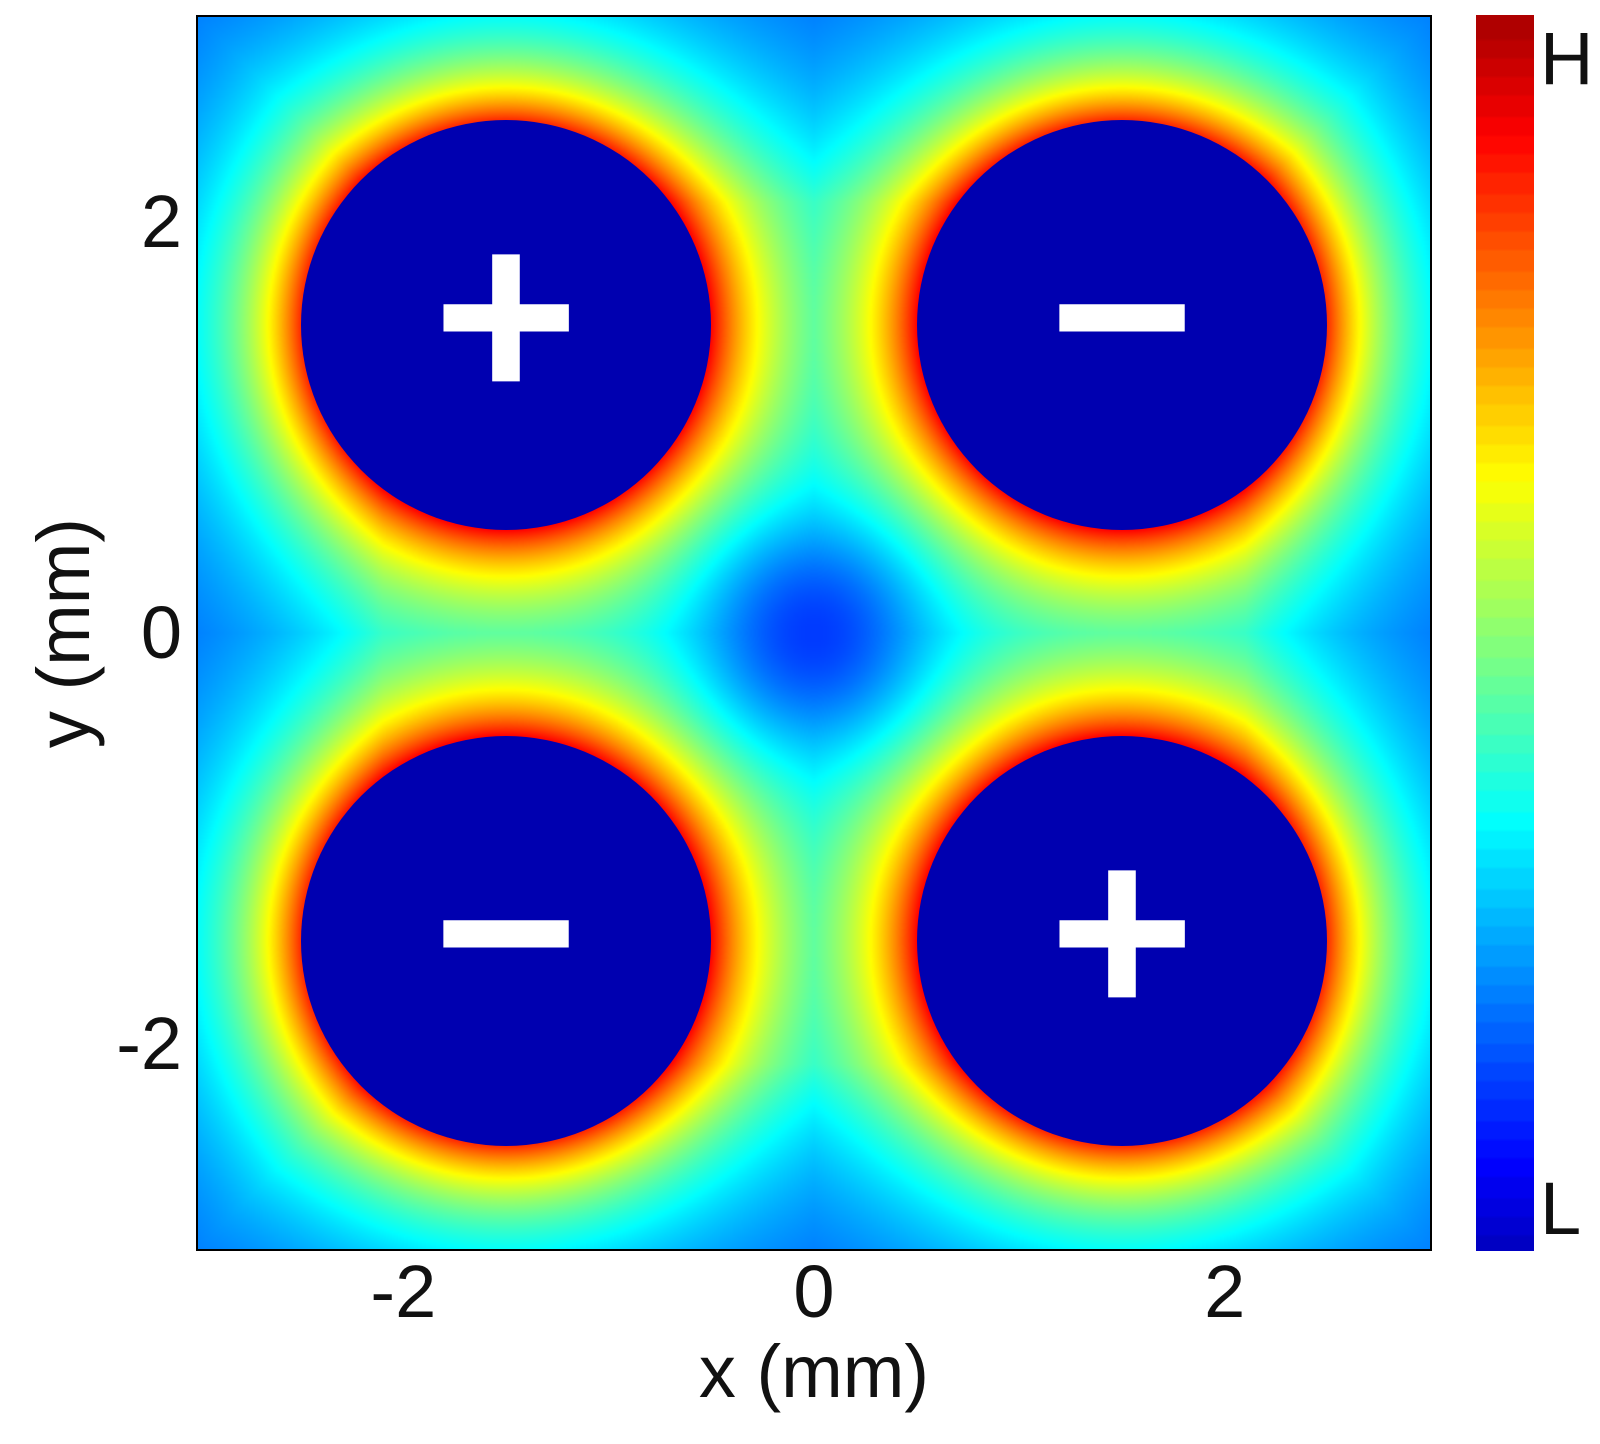 Image resolution: width=1600 pixels, height=1444 pixels. Describe the element at coordinates (814, 1291) in the screenshot. I see `x-tick-label: 0` at that location.